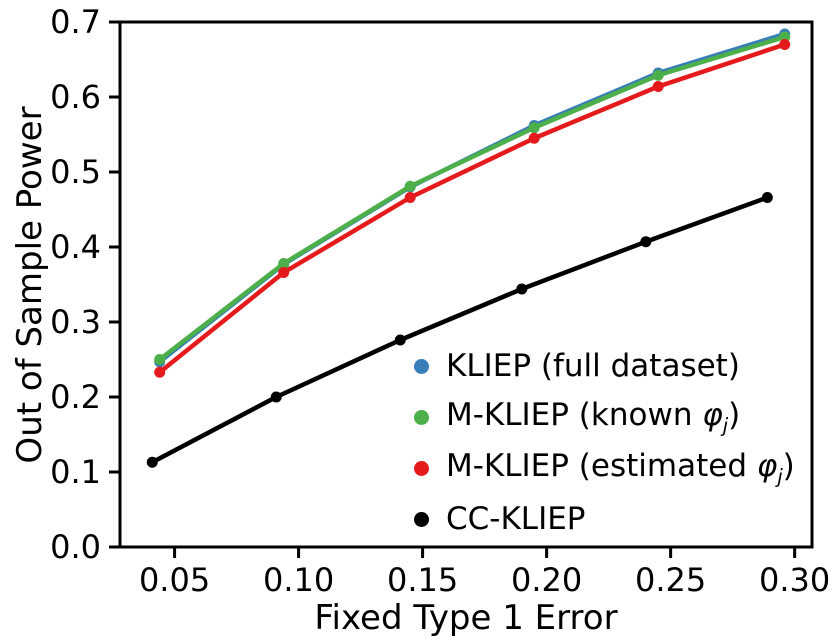 The image size is (831, 644). What do you see at coordinates (516, 519) in the screenshot?
I see `legend-label: CC-KLIEP` at bounding box center [516, 519].